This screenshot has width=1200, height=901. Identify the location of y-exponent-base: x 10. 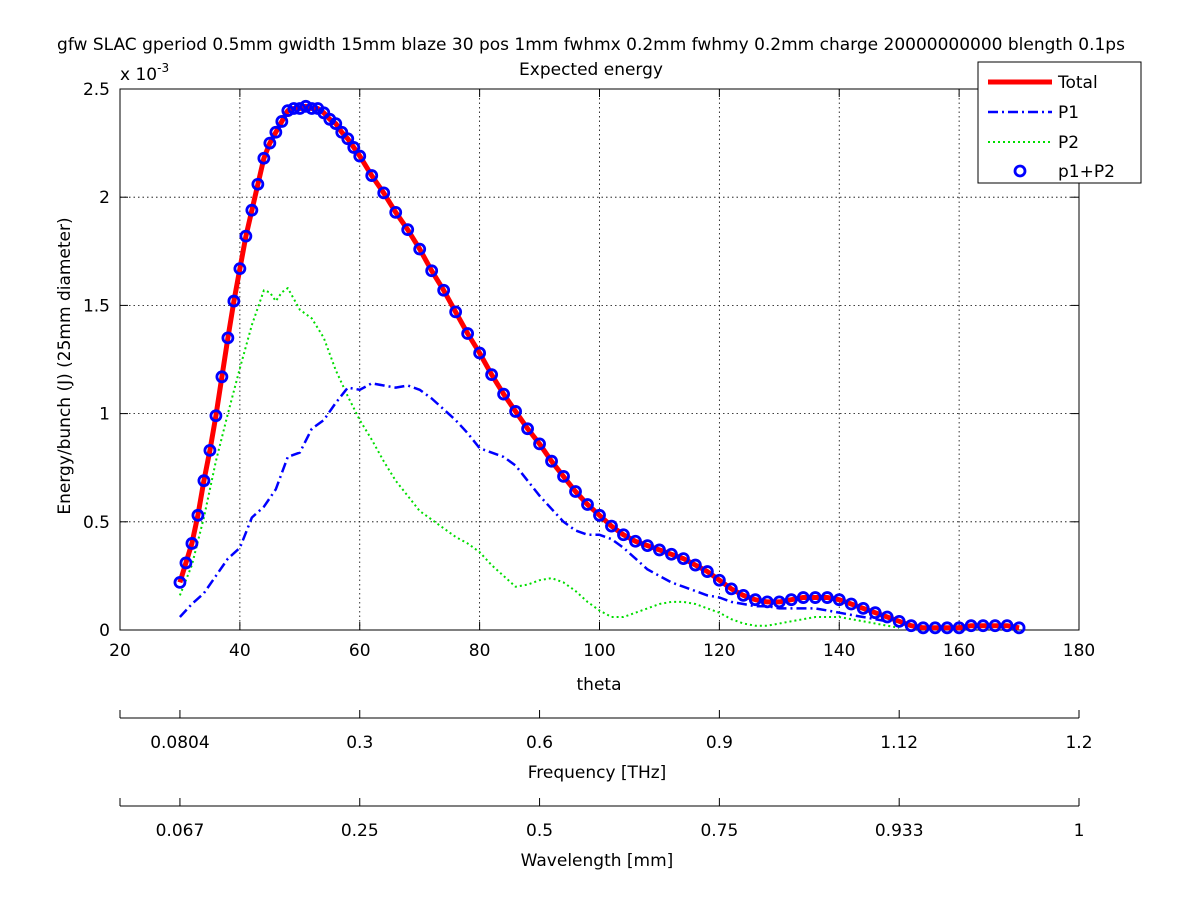
(138, 75).